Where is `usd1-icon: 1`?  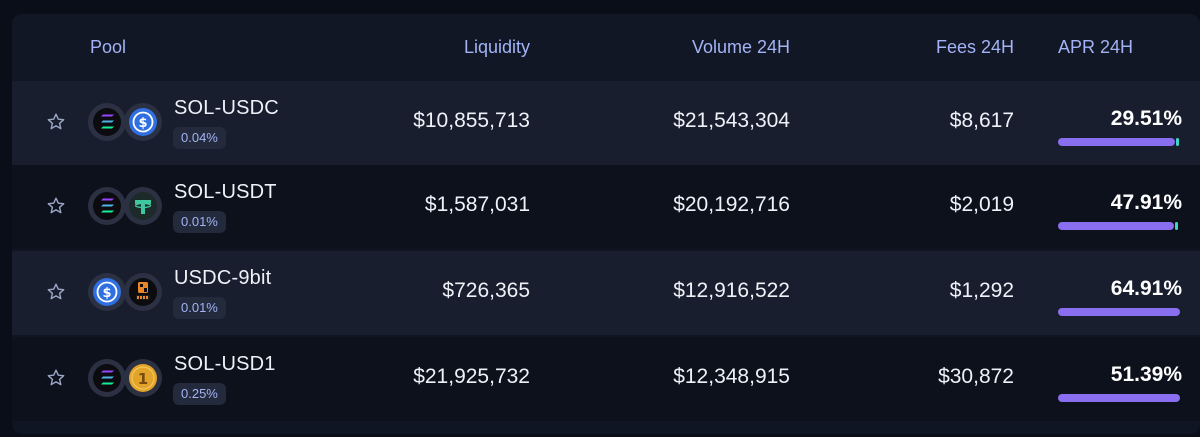 usd1-icon: 1 is located at coordinates (143, 378).